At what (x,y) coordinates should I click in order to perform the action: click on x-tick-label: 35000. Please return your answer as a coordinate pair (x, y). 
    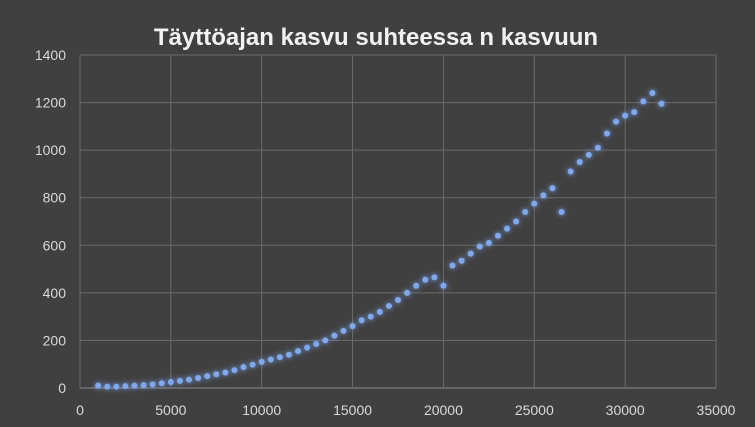
    Looking at the image, I should click on (716, 410).